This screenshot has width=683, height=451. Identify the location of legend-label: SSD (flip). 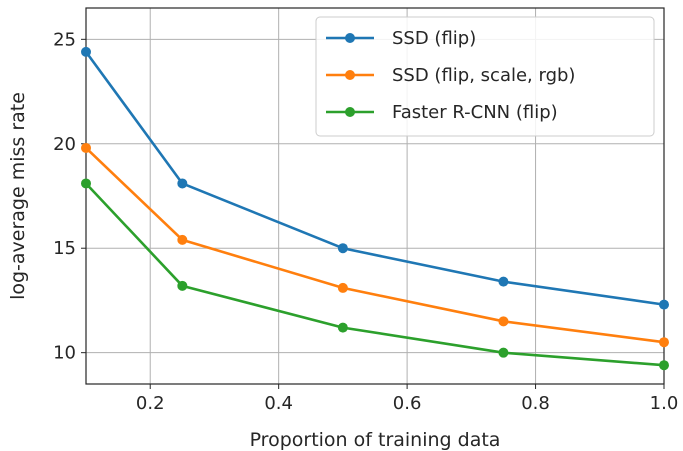
(434, 38).